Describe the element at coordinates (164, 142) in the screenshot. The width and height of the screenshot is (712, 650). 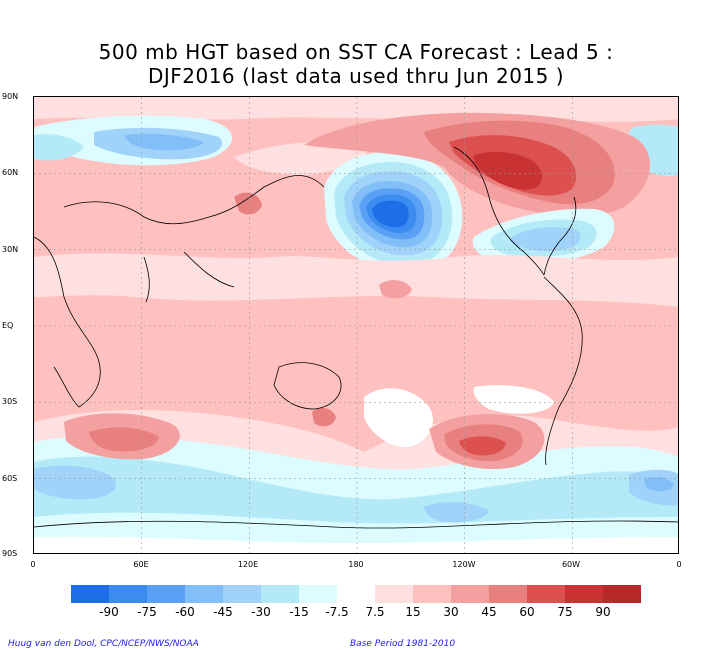
I see `north-negative-core-asia` at that location.